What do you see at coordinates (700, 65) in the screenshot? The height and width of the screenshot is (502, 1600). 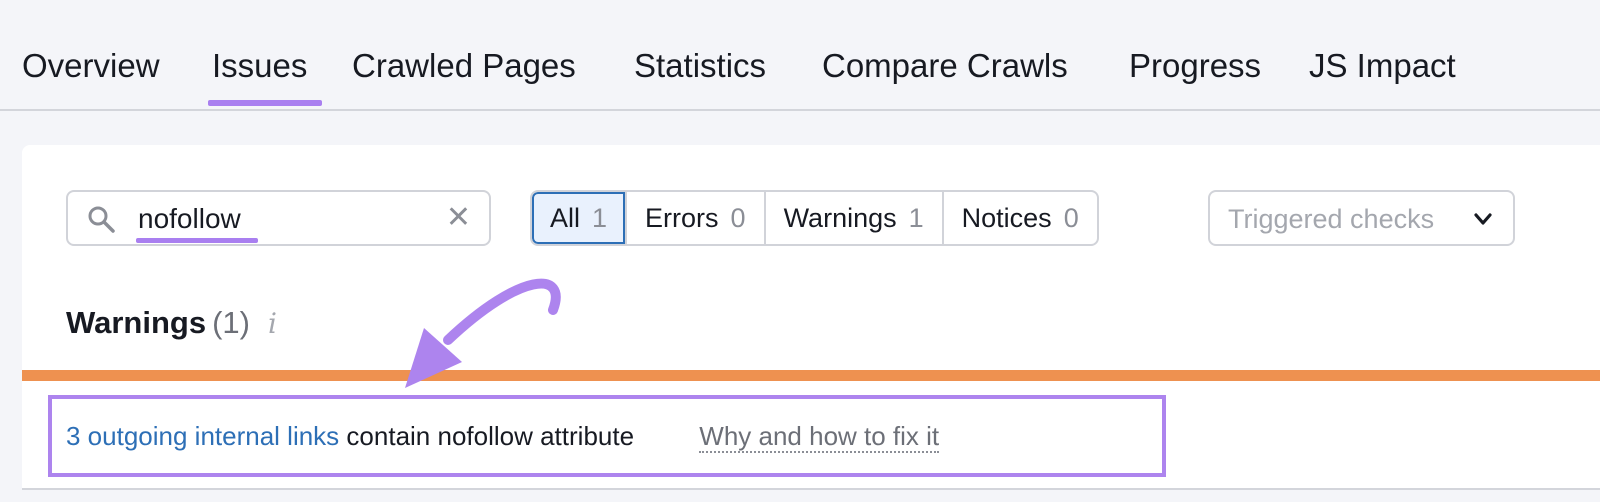 I see `tab-statistics: Statistics` at bounding box center [700, 65].